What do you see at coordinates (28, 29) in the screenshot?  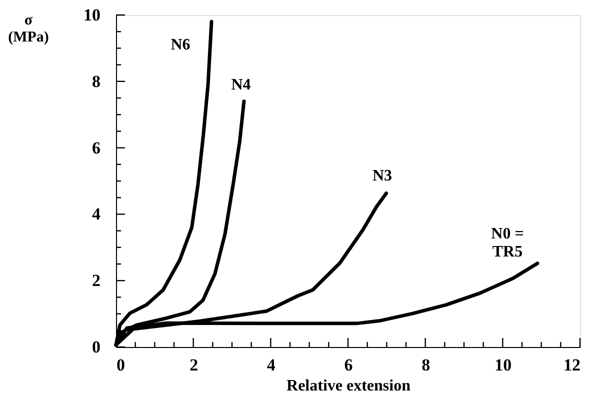 I see `y-axis-title: σ (MPa)` at bounding box center [28, 29].